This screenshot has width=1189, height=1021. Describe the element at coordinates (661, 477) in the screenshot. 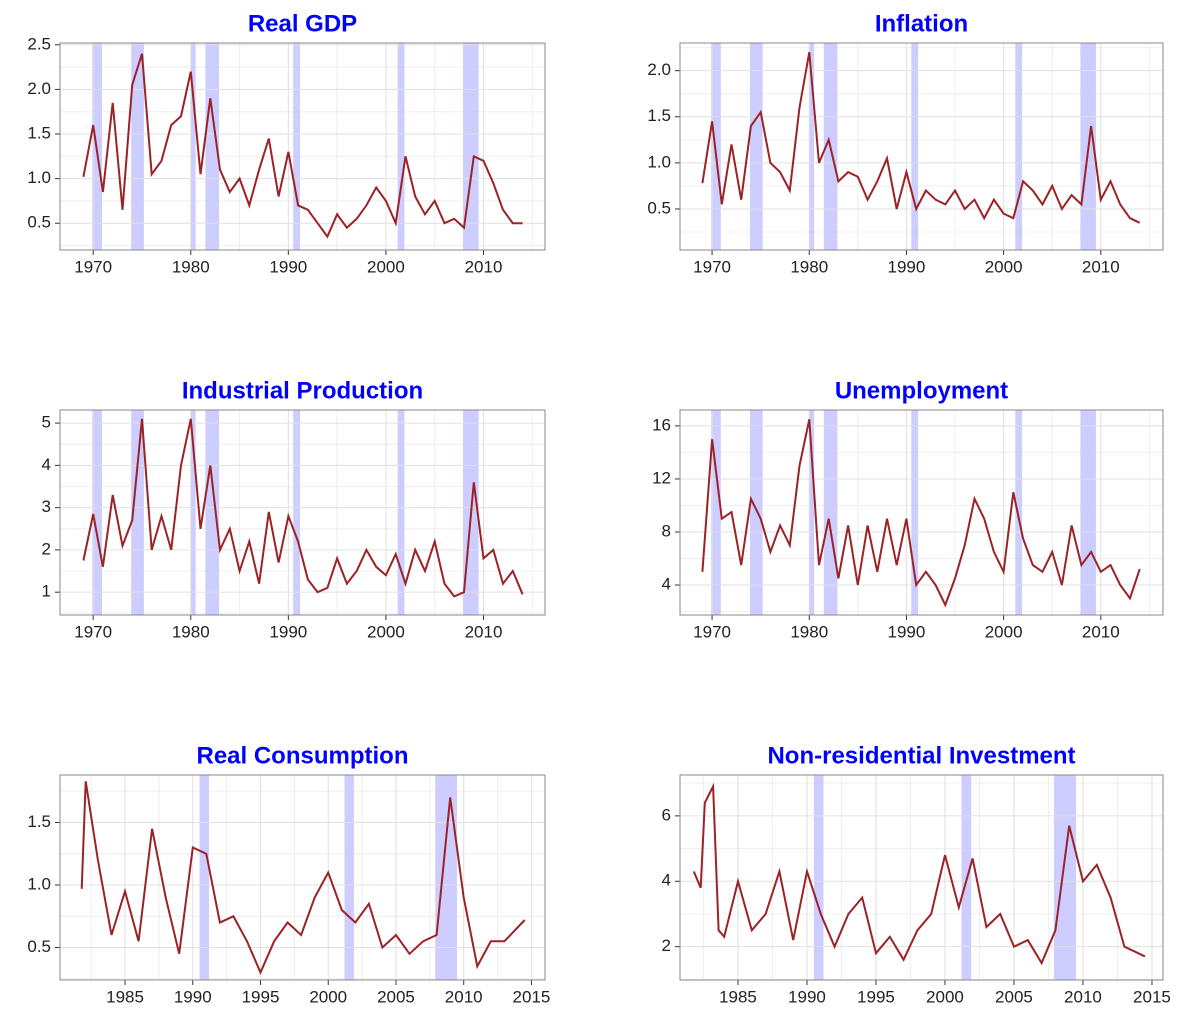

I see `y-tick-label: 12` at that location.